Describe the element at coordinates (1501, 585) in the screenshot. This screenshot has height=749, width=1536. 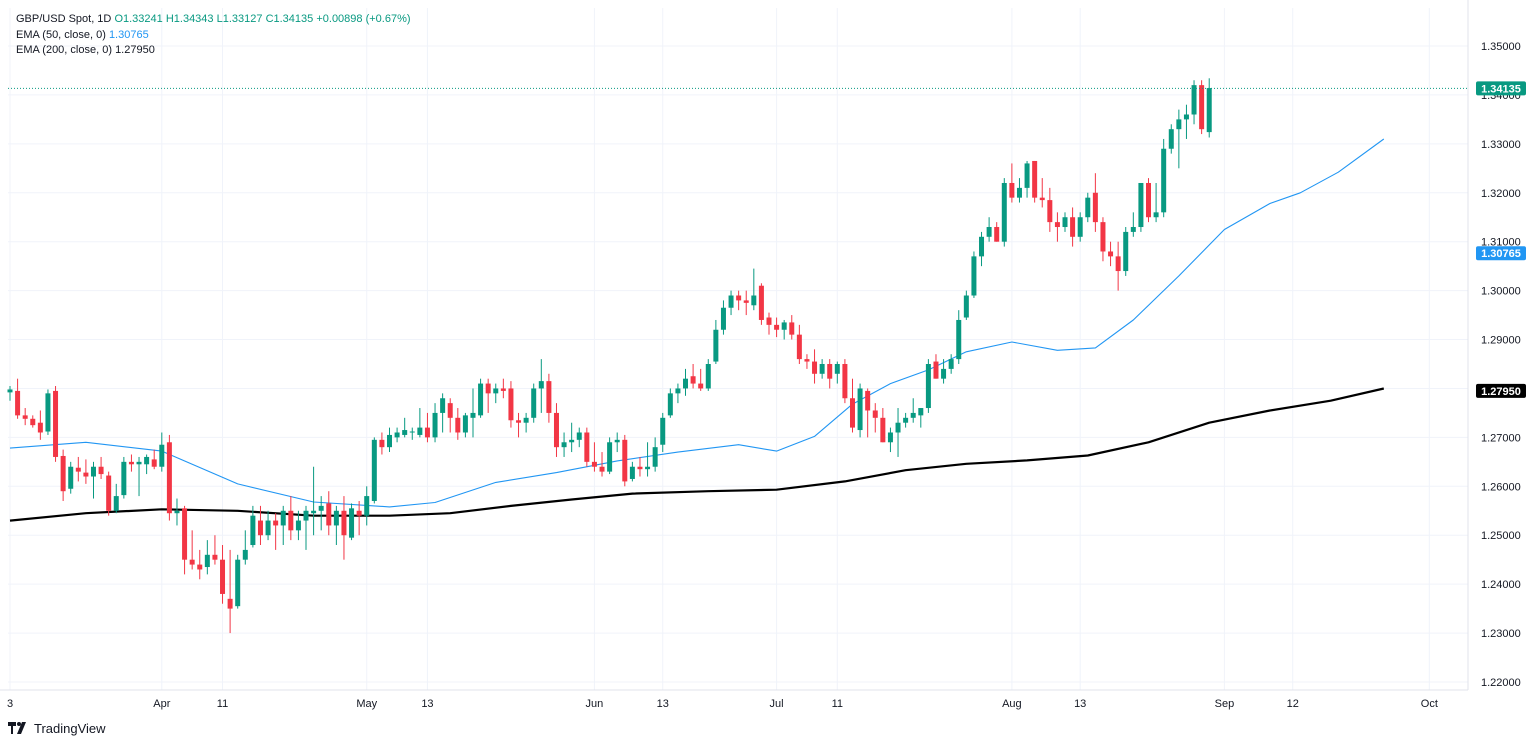
I see `y-tick-label: 1.24000` at that location.